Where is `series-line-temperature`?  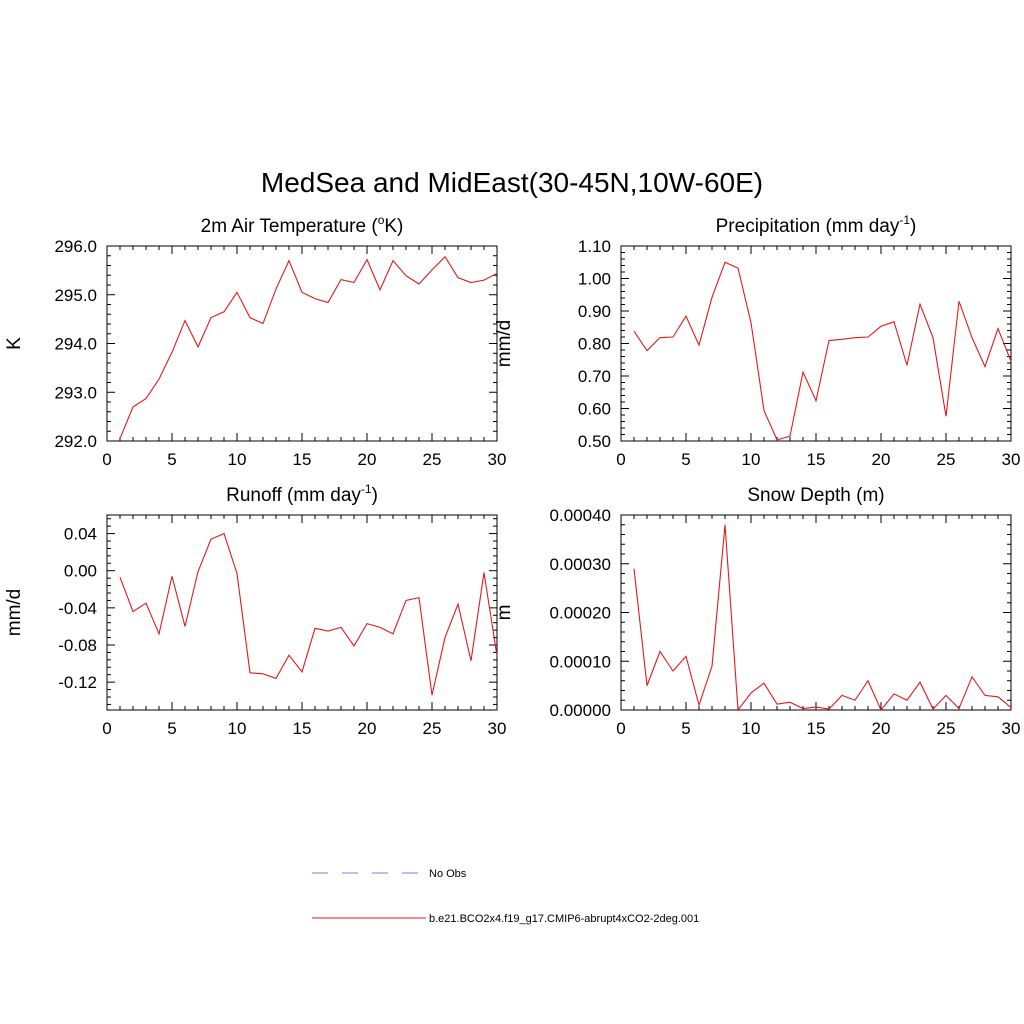
series-line-temperature is located at coordinates (308, 347).